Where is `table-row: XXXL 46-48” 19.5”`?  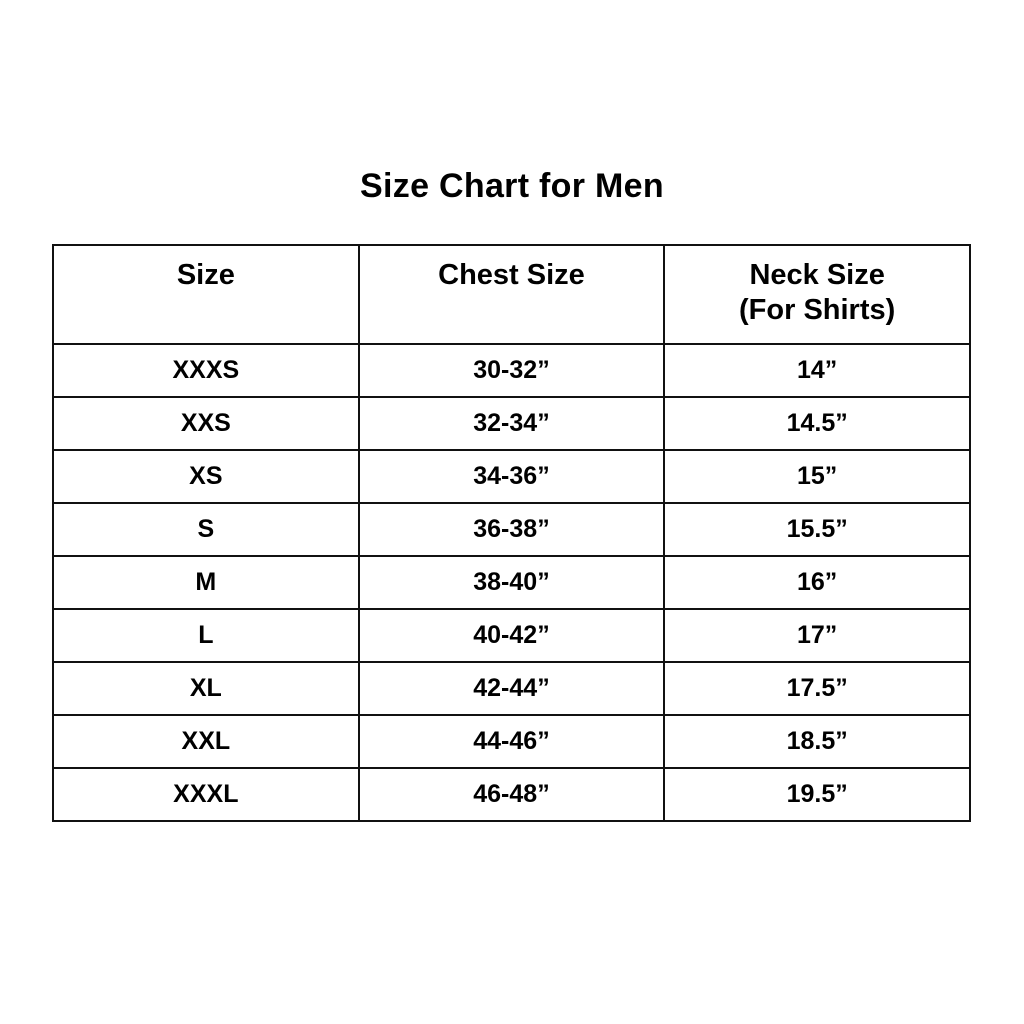 table-row: XXXL 46-48” 19.5” is located at coordinates (511, 794).